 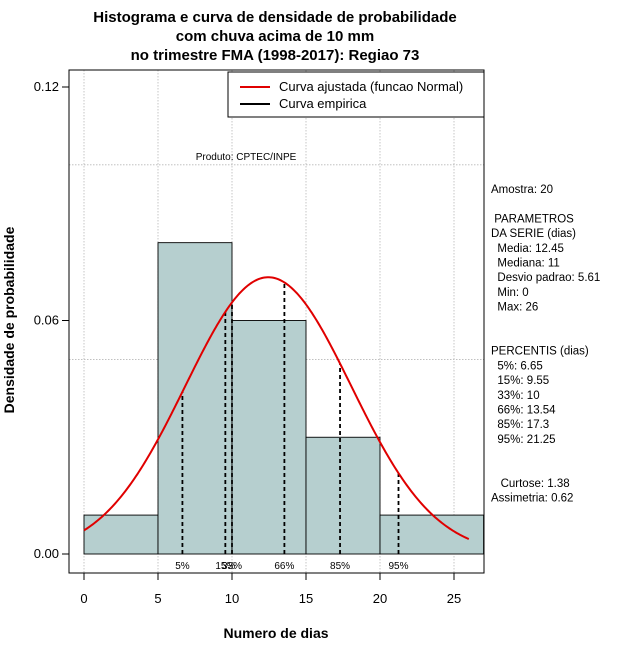 I want to click on x-tick-label-5: 25, so click(x=454, y=598).